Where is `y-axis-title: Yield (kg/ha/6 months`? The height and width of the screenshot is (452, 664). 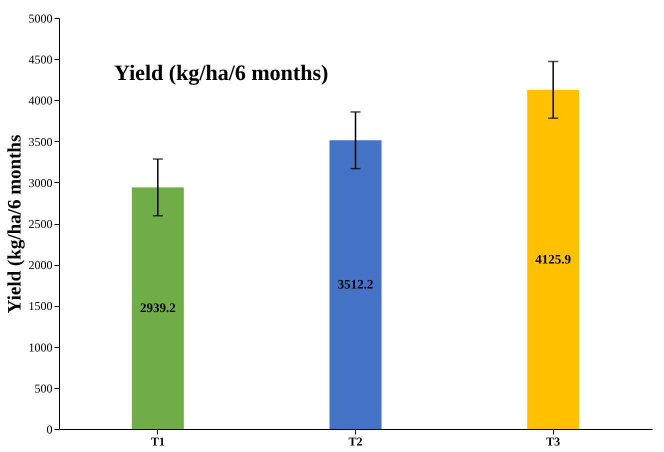 y-axis-title: Yield (kg/ha/6 months is located at coordinates (15, 224).